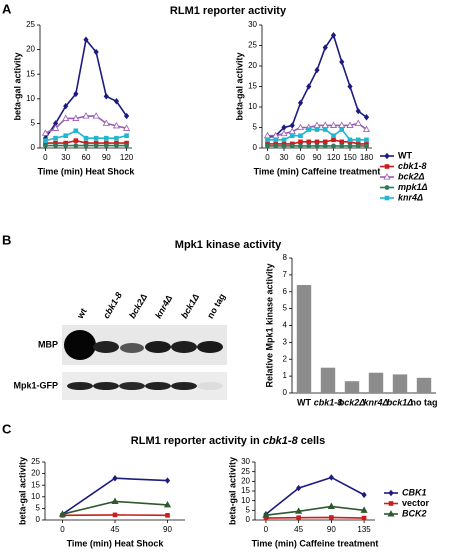  Describe the element at coordinates (304, 402) in the screenshot. I see `x-tick-label: WT` at that location.